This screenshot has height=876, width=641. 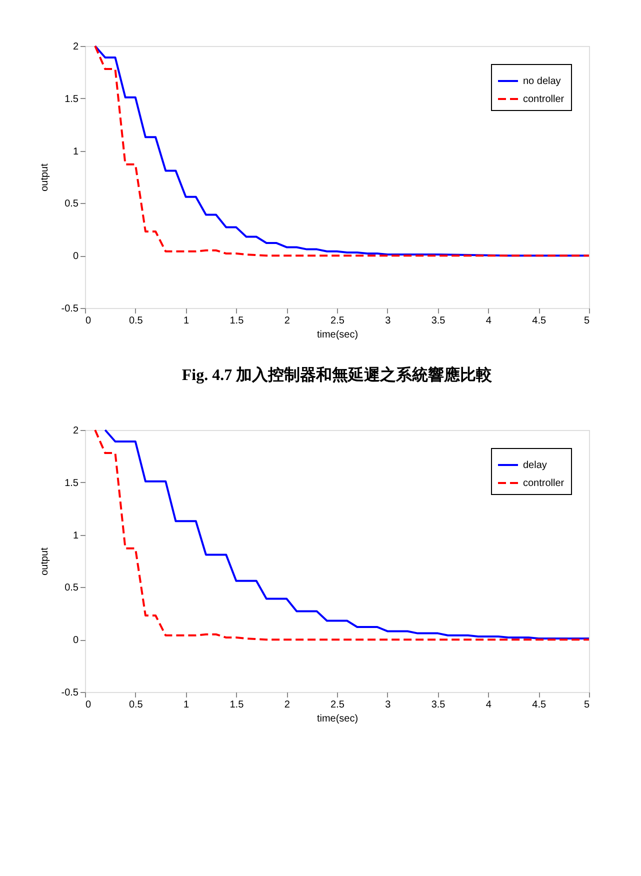 I want to click on legend-label: delay, so click(x=535, y=465).